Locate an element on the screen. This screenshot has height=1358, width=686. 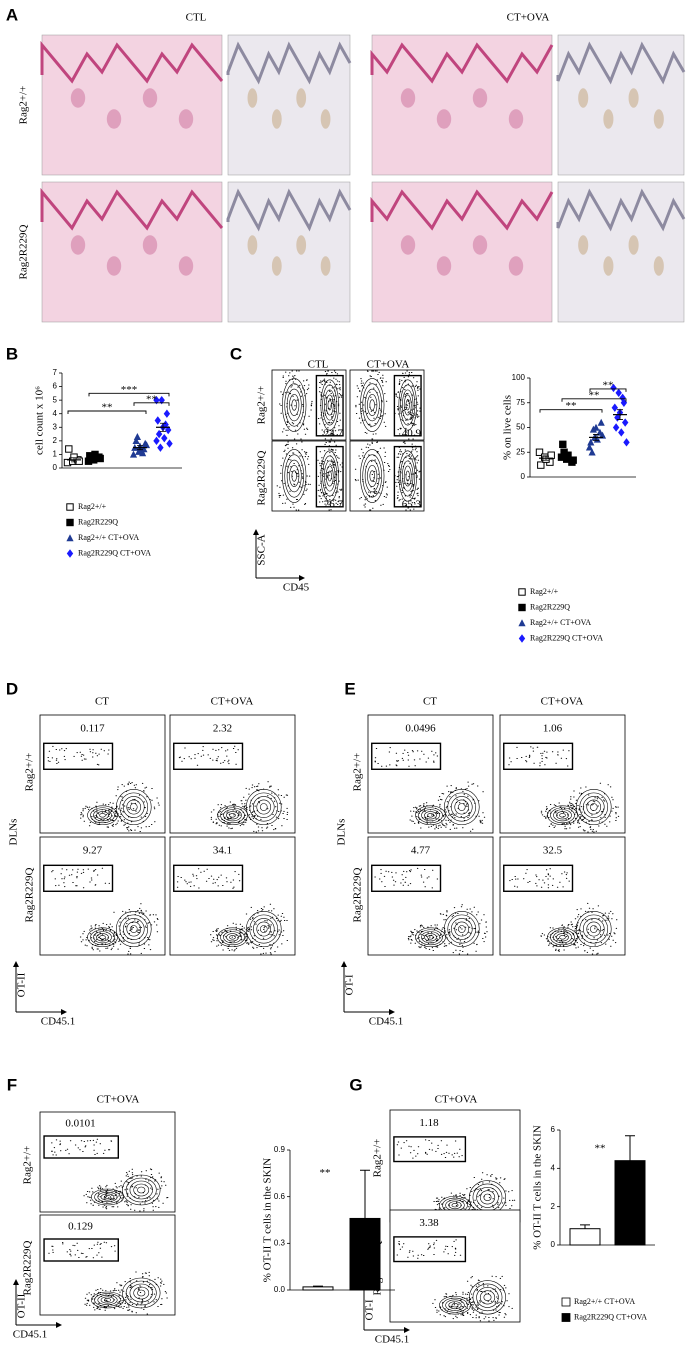
gate-value: 2.32 is located at coordinates (222, 729).